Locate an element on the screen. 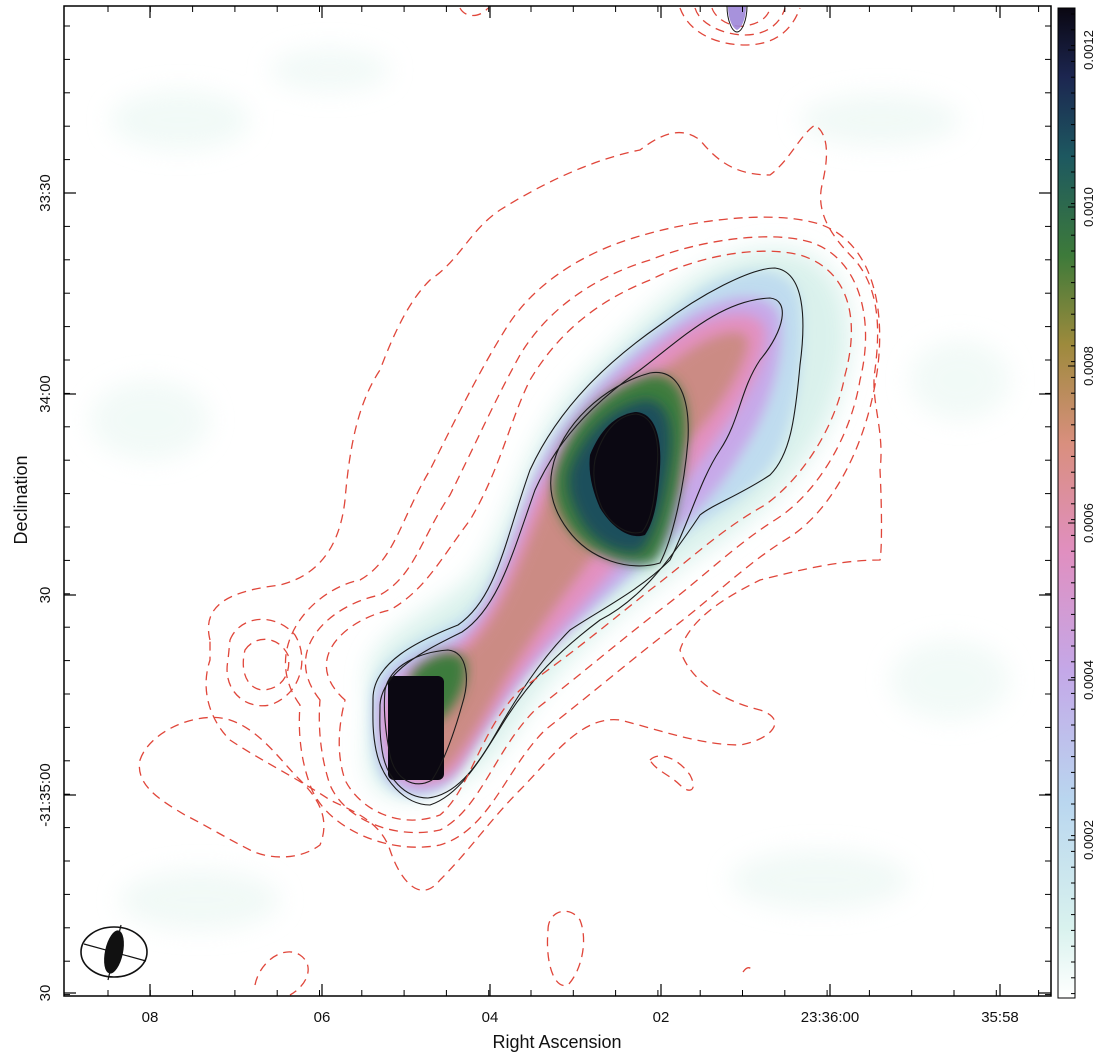 Image resolution: width=1100 pixels, height=1057 pixels. contour-solid-inner-east is located at coordinates (619, 469).